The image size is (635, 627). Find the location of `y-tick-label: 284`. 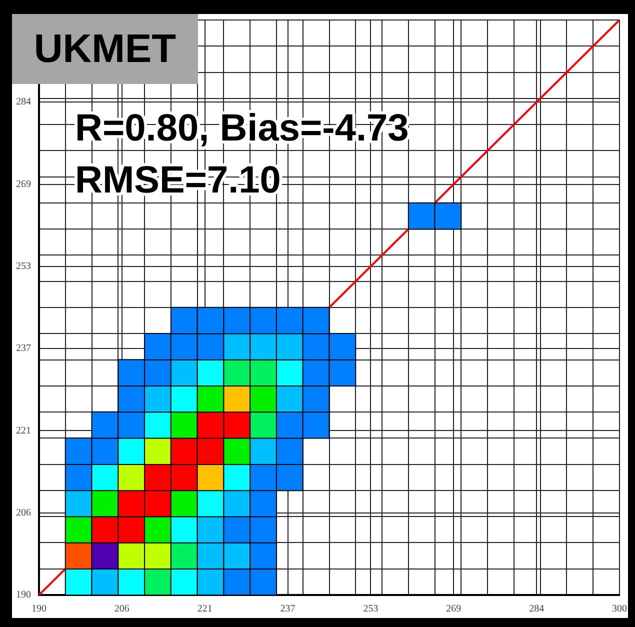

y-tick-label: 284 is located at coordinates (23, 102).